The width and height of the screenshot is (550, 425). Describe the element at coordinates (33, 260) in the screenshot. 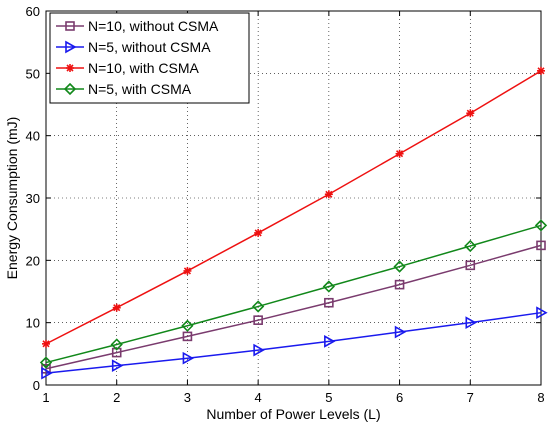

I see `y-tick-label: 20` at that location.